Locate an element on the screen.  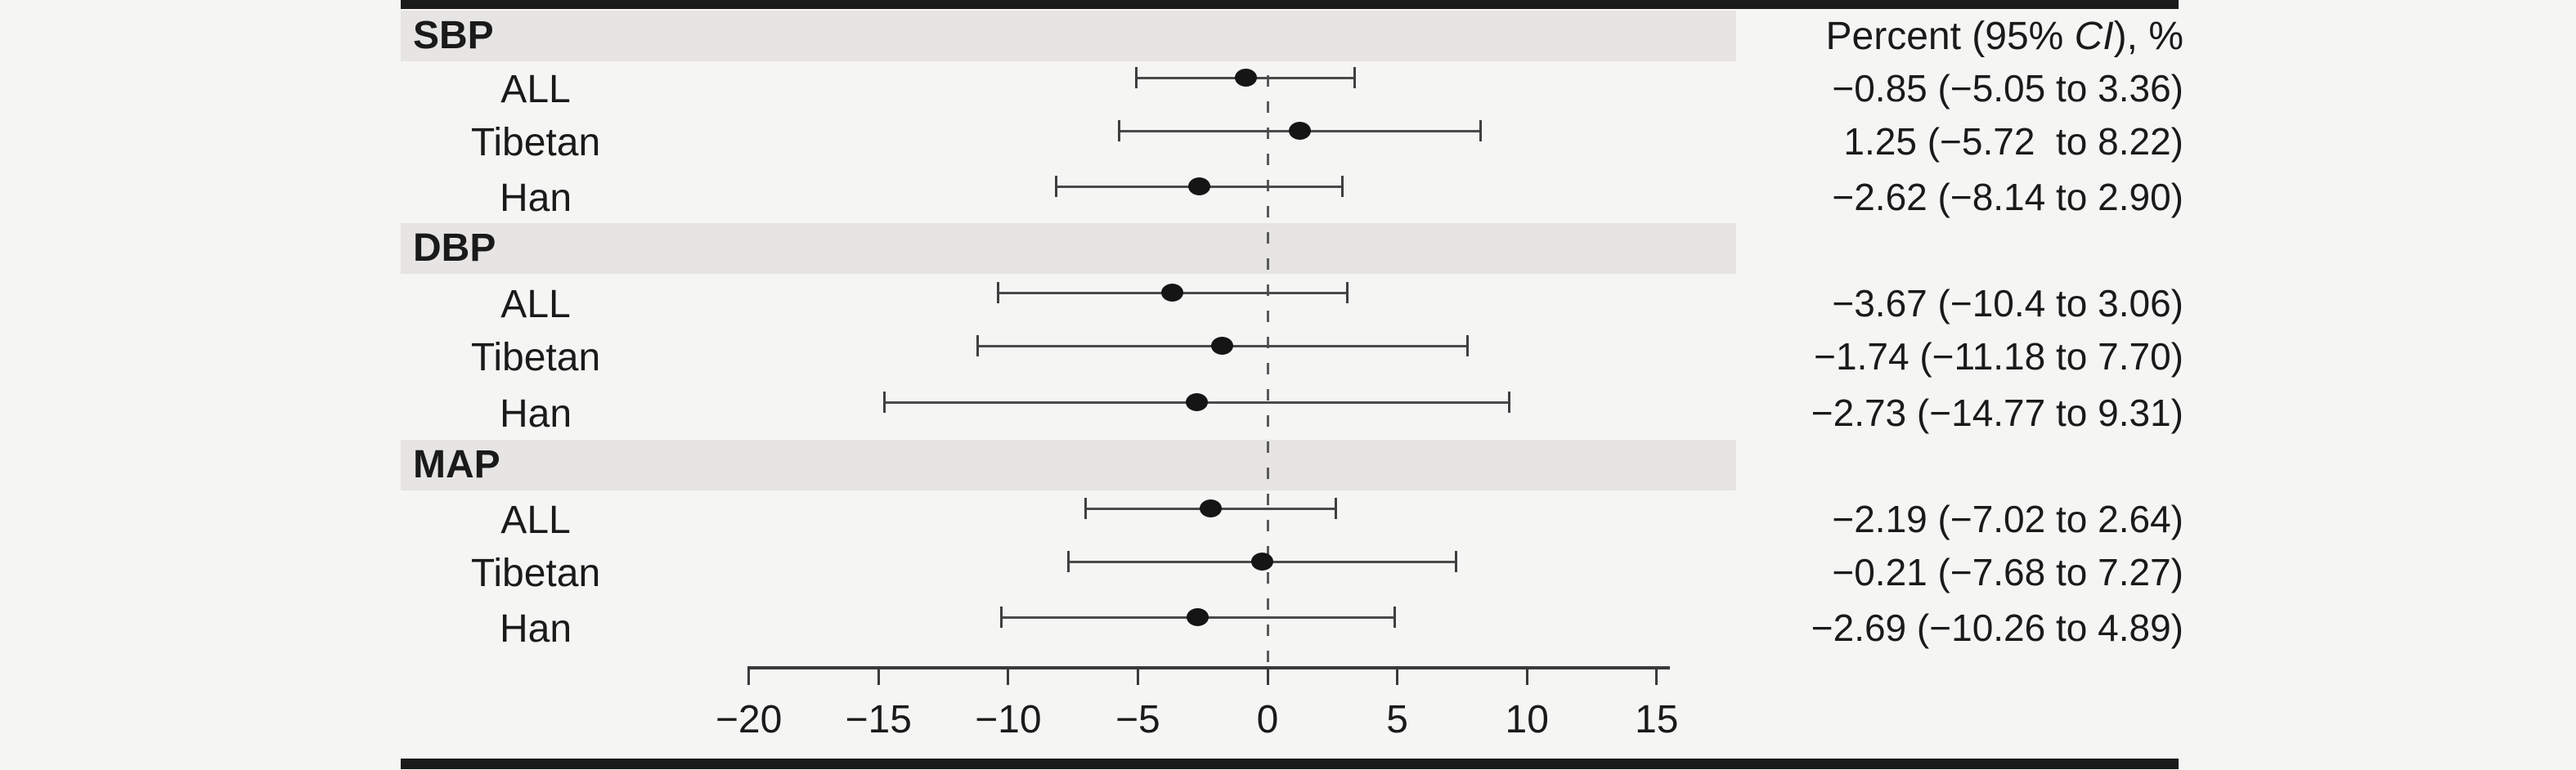
axis-tick-label: −20 is located at coordinates (749, 720).